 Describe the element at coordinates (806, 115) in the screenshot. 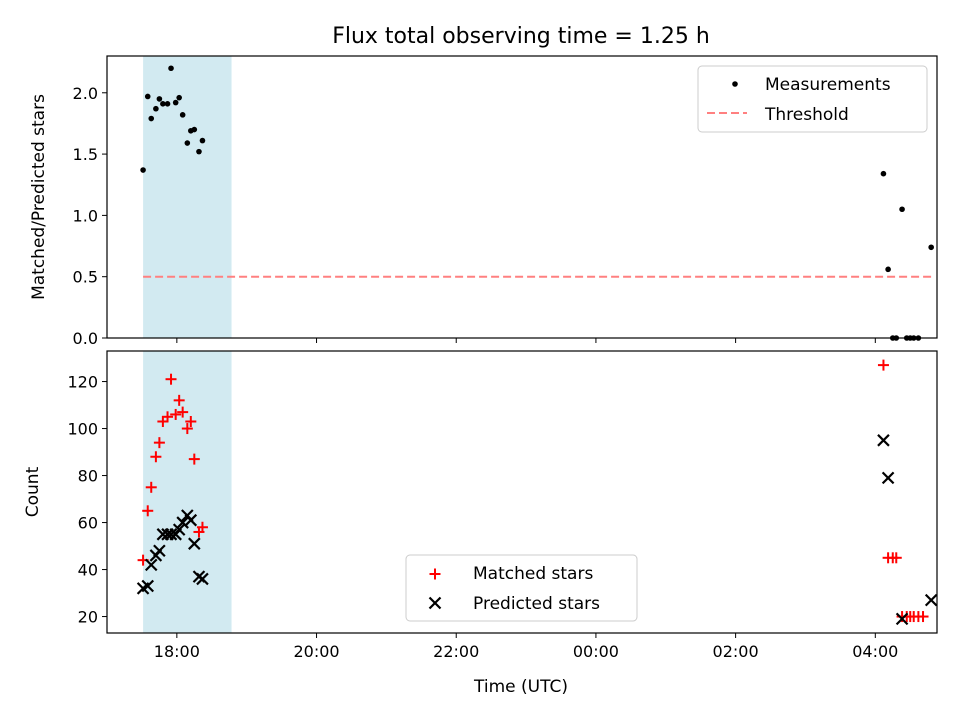

I see `legend-label-threshold: Threshold` at that location.